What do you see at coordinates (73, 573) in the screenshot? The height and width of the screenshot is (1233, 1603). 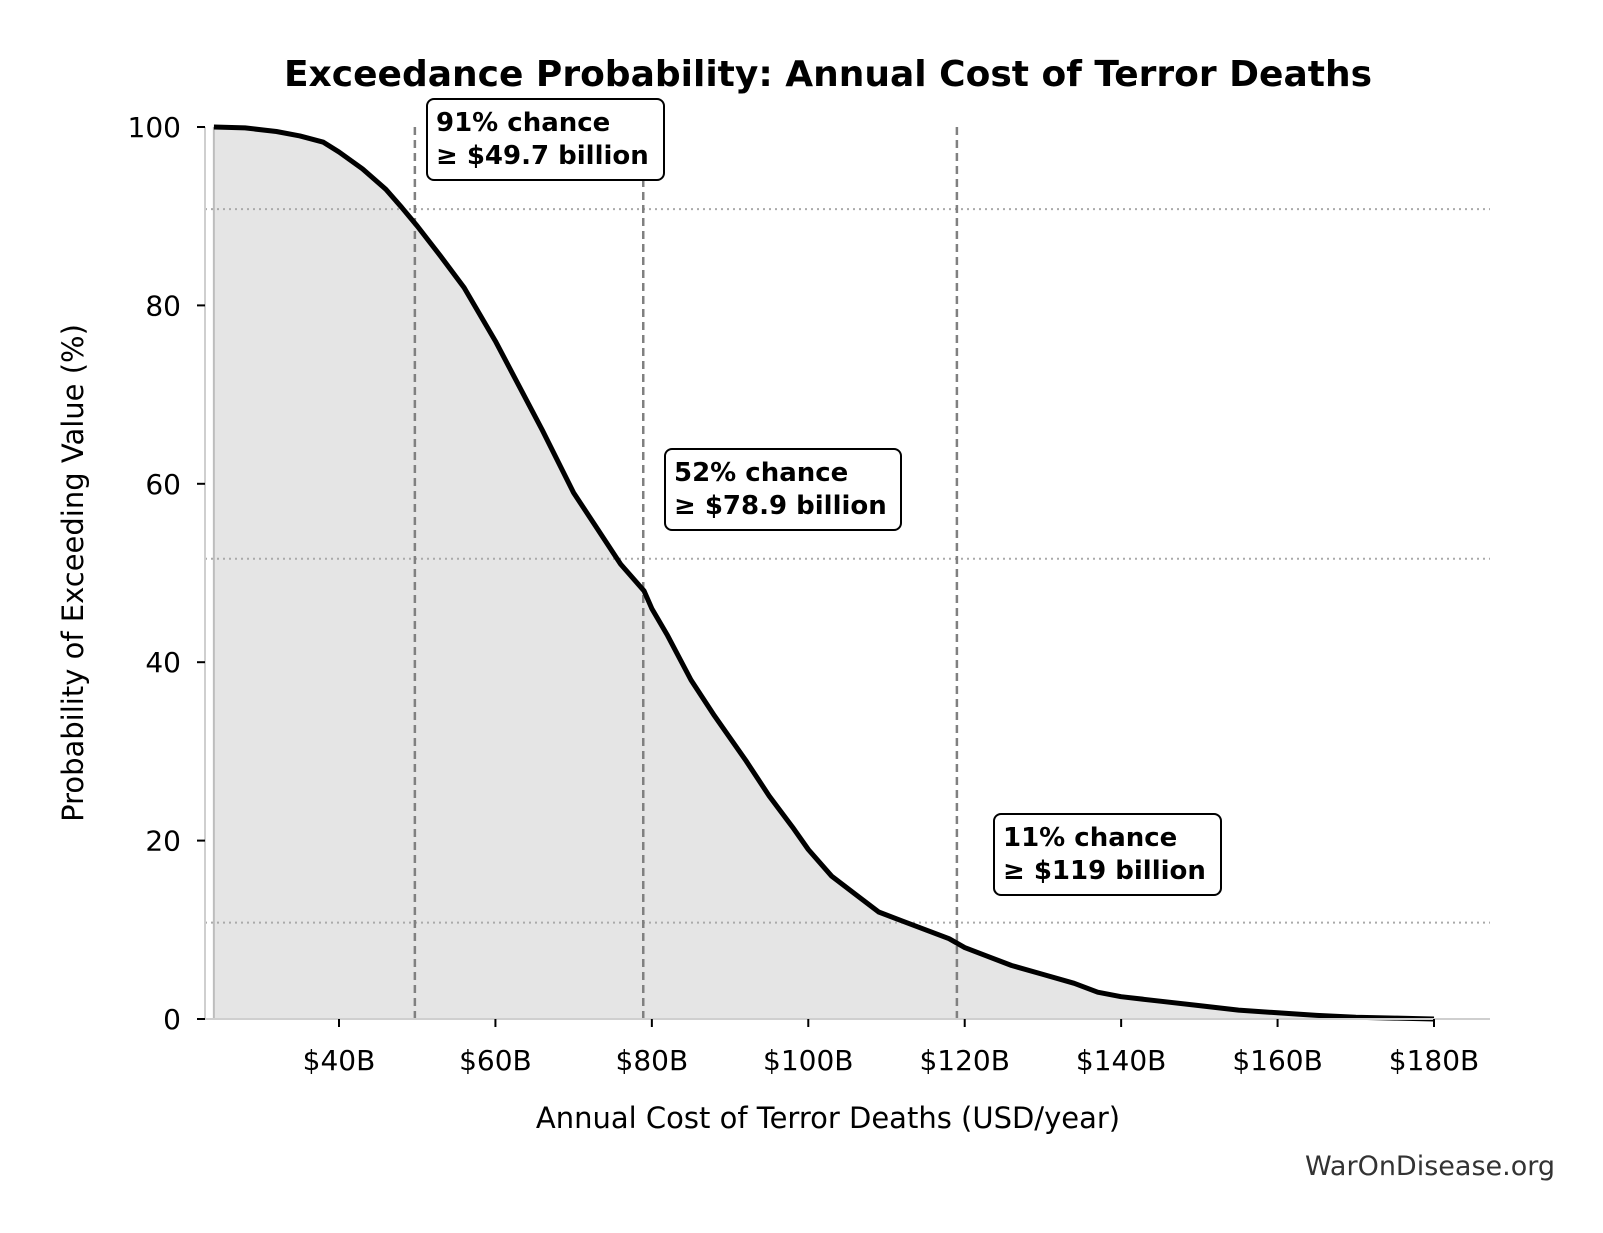 I see `y-axis-label: Probability of Exceeding Value (%)` at bounding box center [73, 573].